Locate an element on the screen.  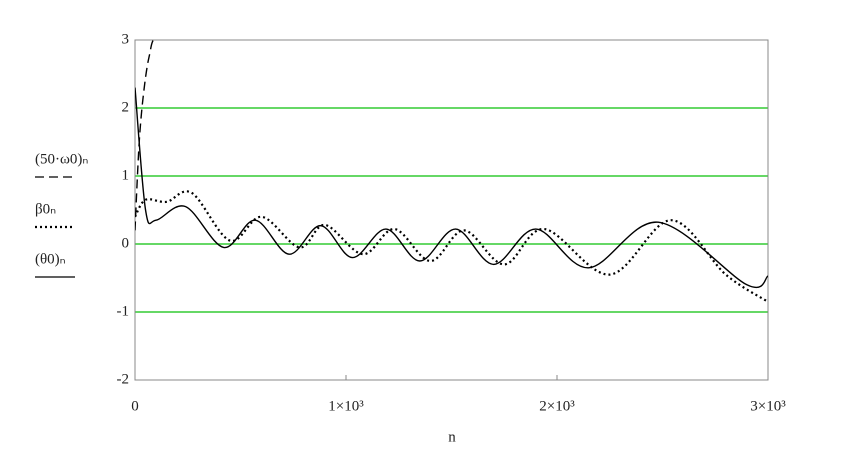
legend-label: (θ0)ₙ is located at coordinates (50, 259).